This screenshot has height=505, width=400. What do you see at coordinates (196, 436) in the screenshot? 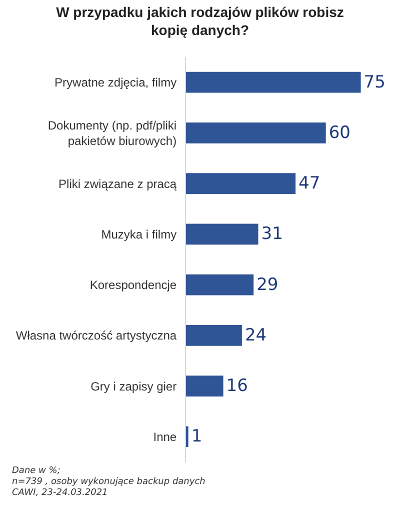
I see `data-label: 1` at bounding box center [196, 436].